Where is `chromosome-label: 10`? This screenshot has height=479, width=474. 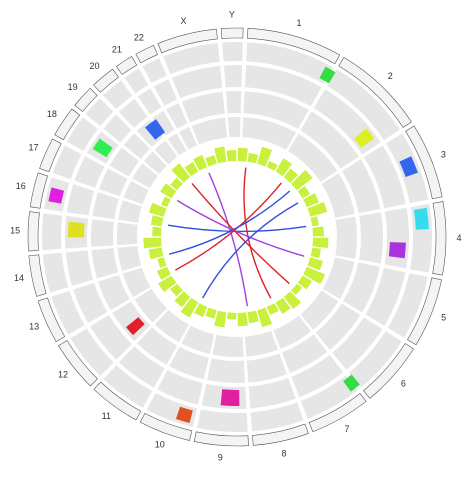 chromosome-label: 10 is located at coordinates (160, 445).